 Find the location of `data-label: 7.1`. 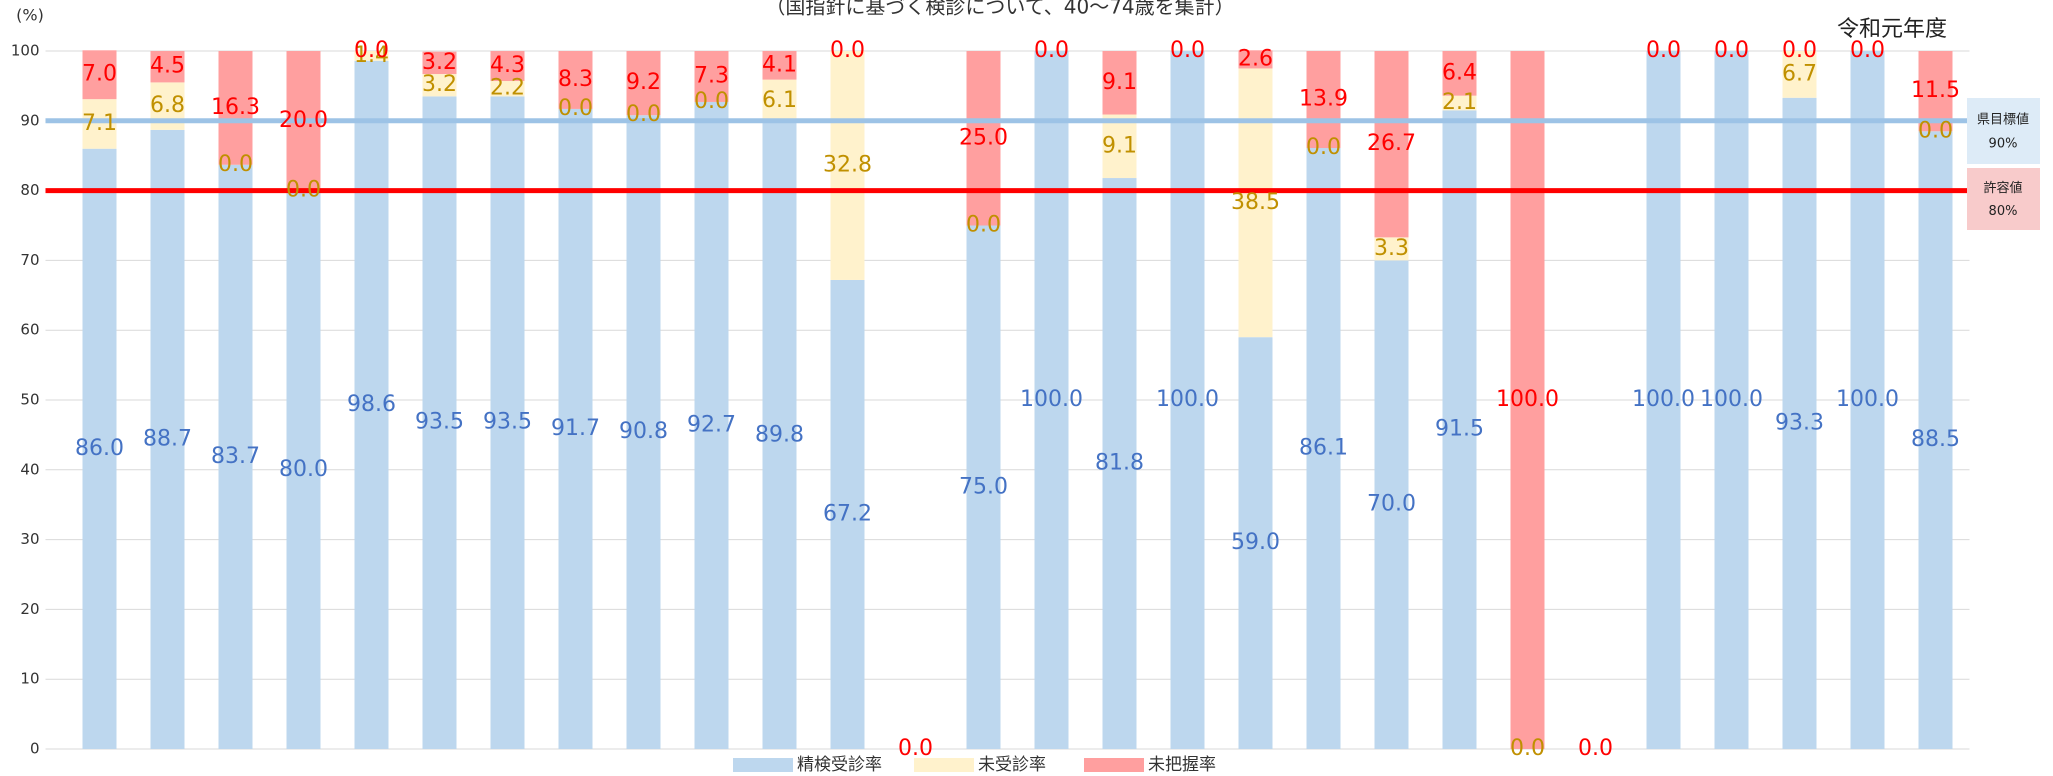

data-label: 7.1 is located at coordinates (99, 123).